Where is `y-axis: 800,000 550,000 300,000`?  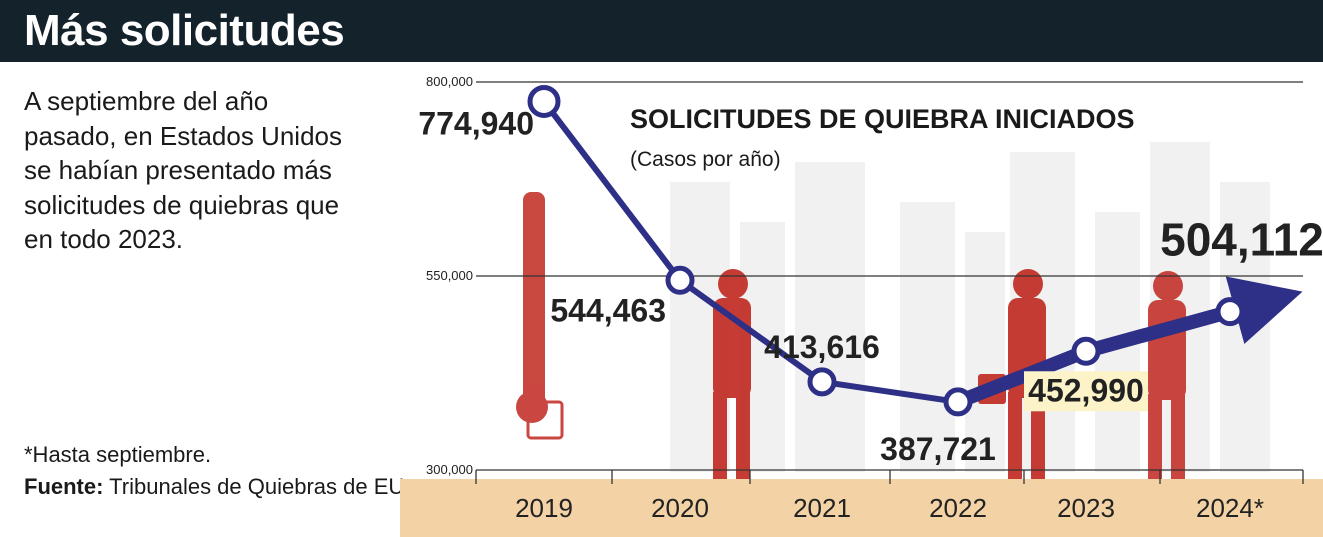 y-axis: 800,000 550,000 300,000 is located at coordinates (449, 275).